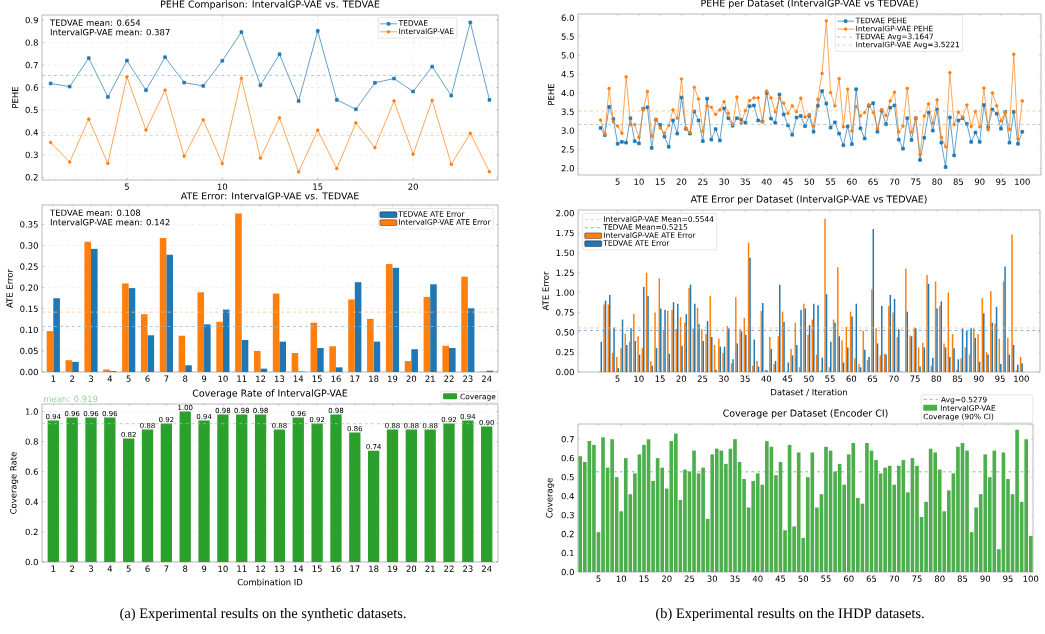  Describe the element at coordinates (185, 568) in the screenshot. I see `x-tick-label: 8` at that location.